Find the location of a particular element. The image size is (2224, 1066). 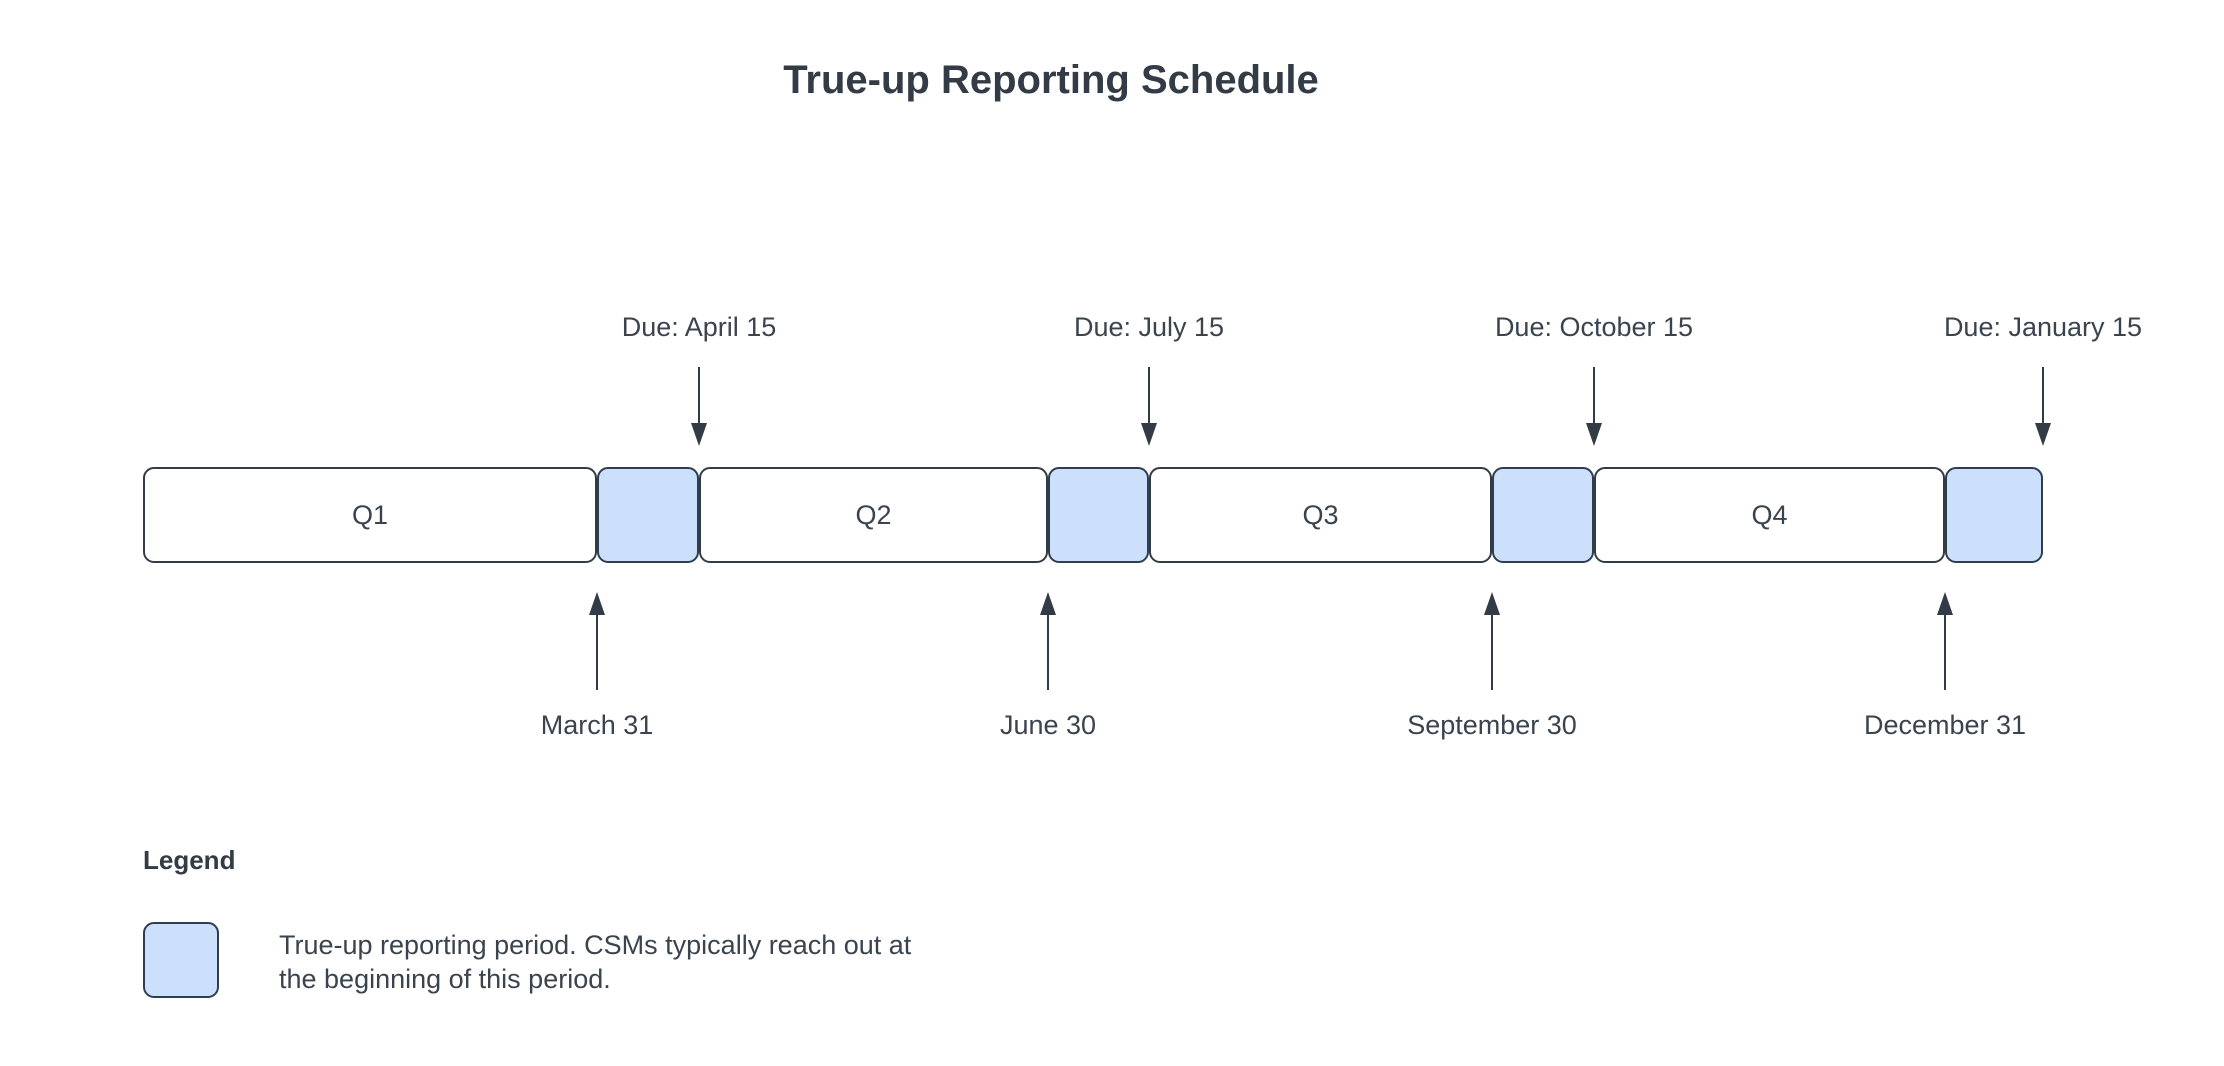

quarter-end-label: March 31 is located at coordinates (597, 725).